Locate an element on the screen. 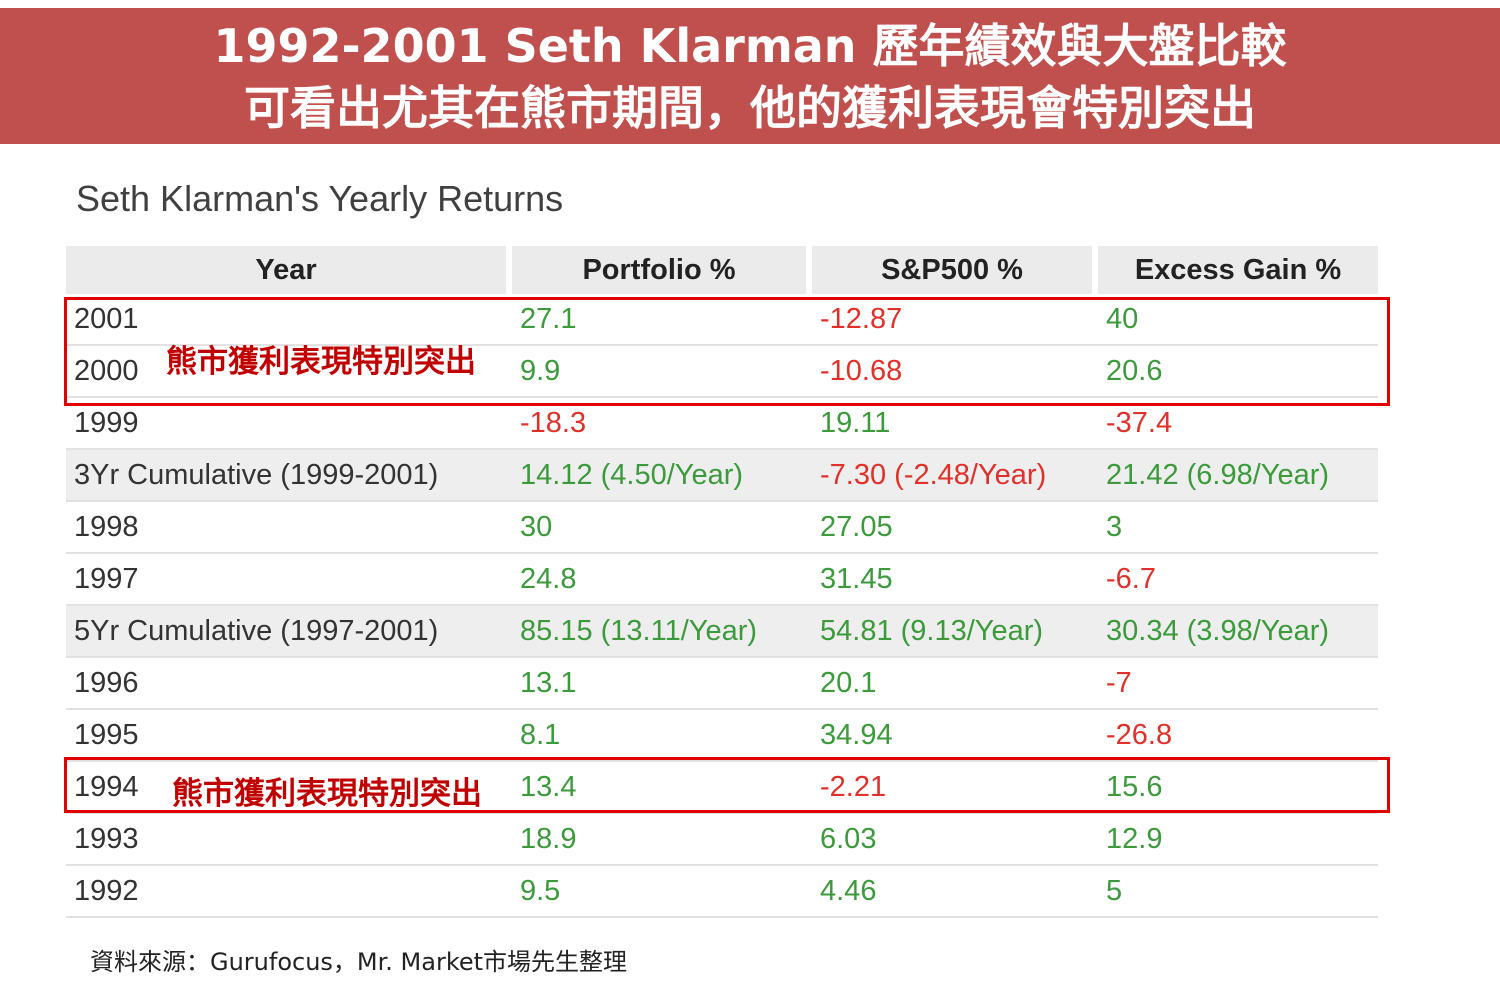  cell-year: 1996 is located at coordinates (289, 684).